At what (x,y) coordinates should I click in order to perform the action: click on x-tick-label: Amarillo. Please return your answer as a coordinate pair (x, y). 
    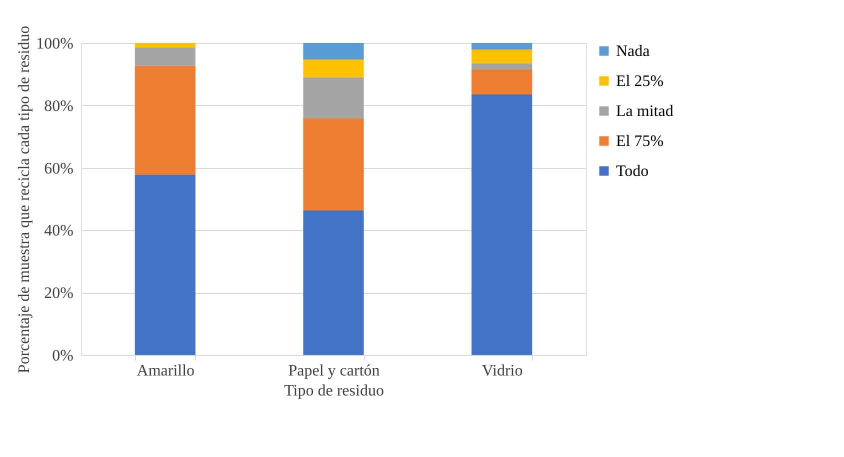
    Looking at the image, I should click on (165, 371).